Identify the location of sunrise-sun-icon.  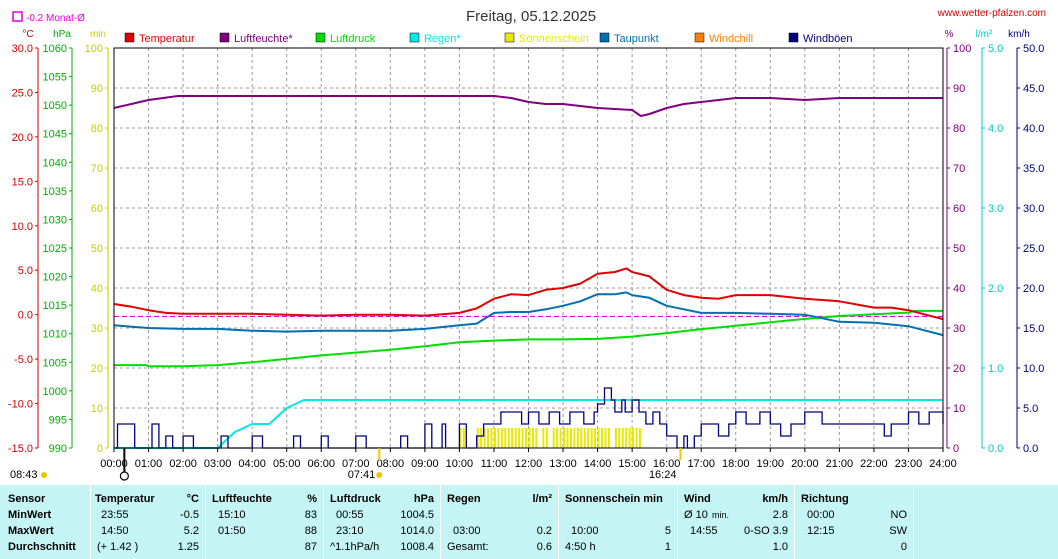
(379, 475).